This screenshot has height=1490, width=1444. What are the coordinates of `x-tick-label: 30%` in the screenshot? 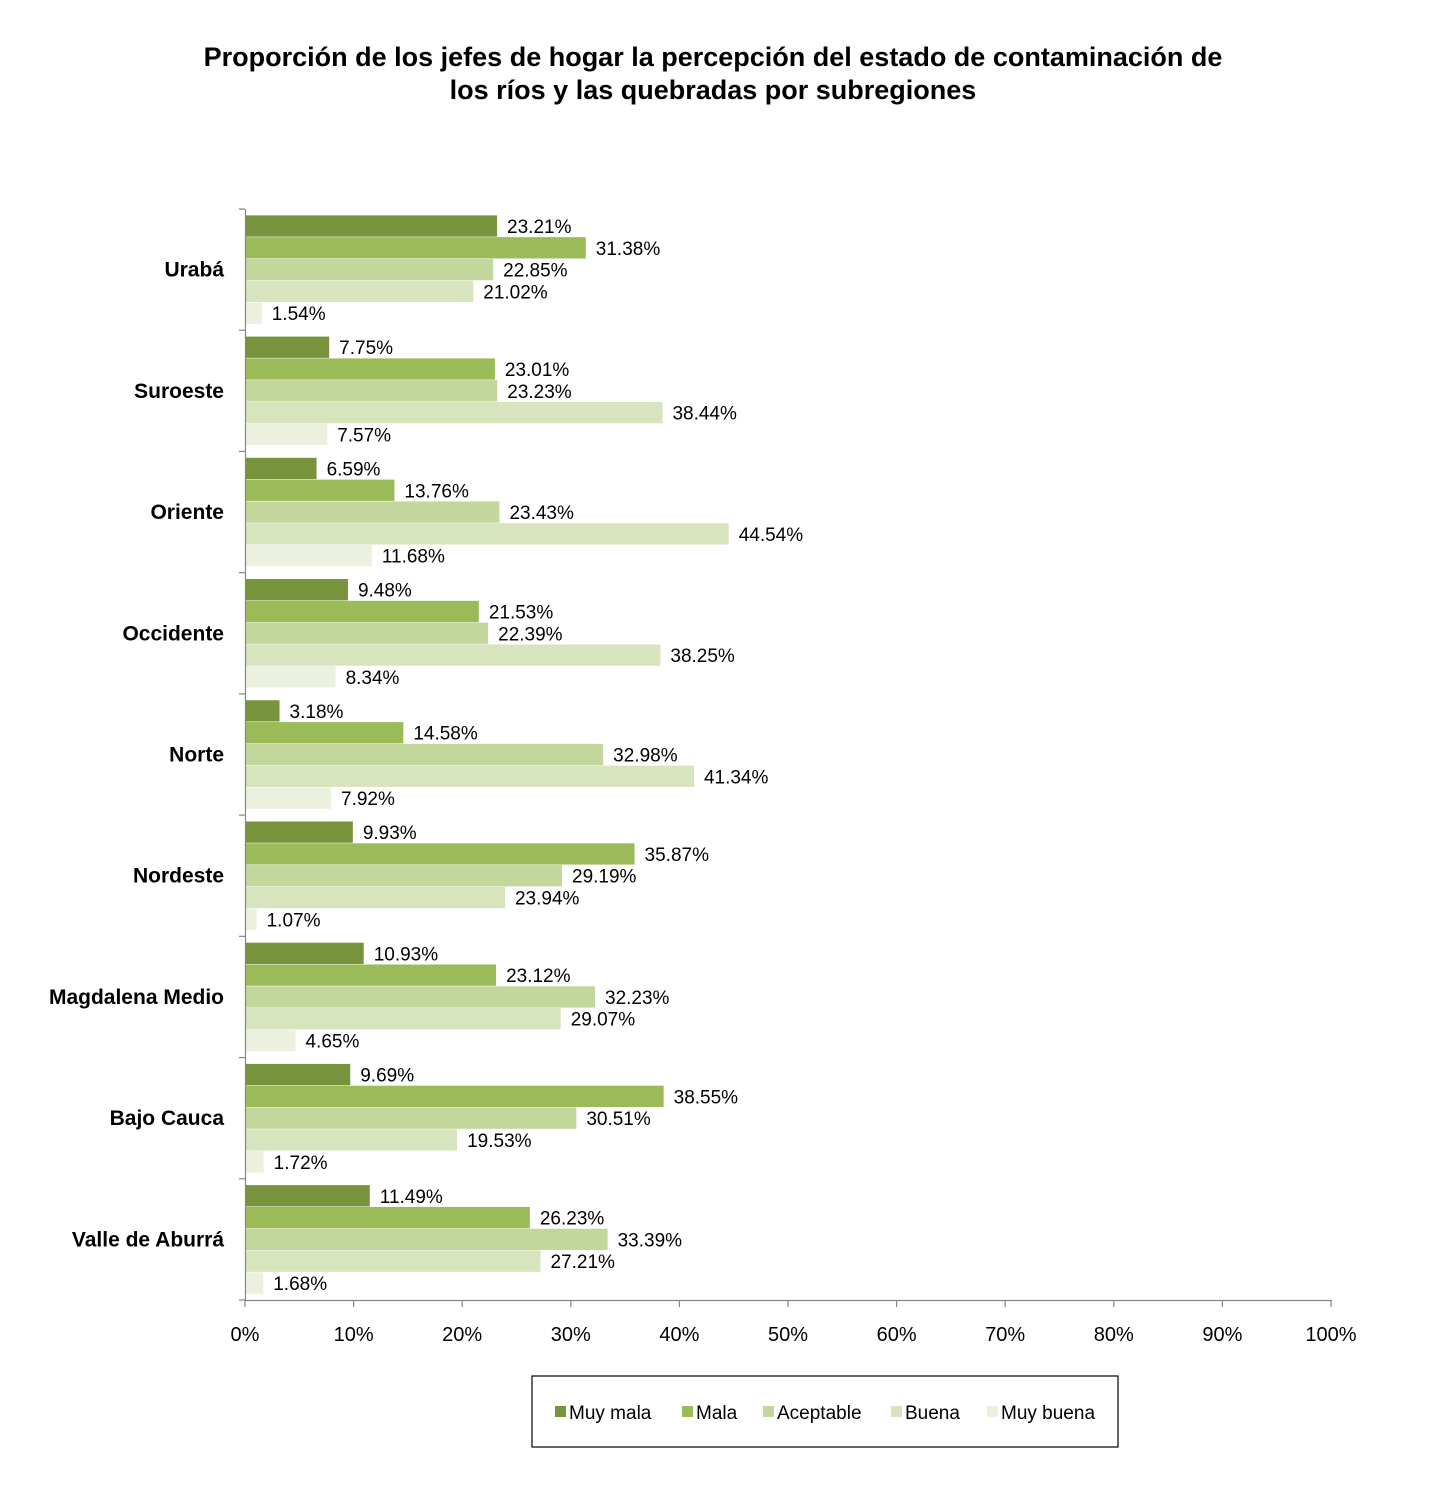 It's located at (571, 1335).